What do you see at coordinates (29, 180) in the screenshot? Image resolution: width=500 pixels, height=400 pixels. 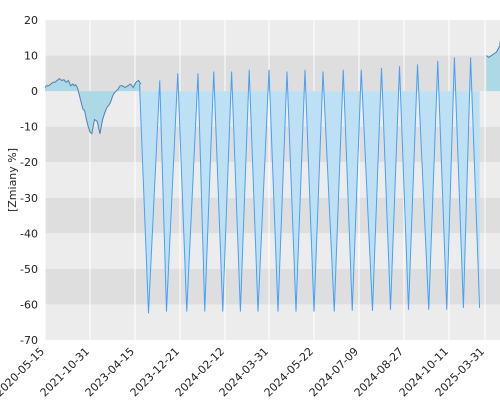 I see `y-tick-labels: 20 10 0 -10 -20 -30 -40 -50 -60 -70` at bounding box center [29, 180].